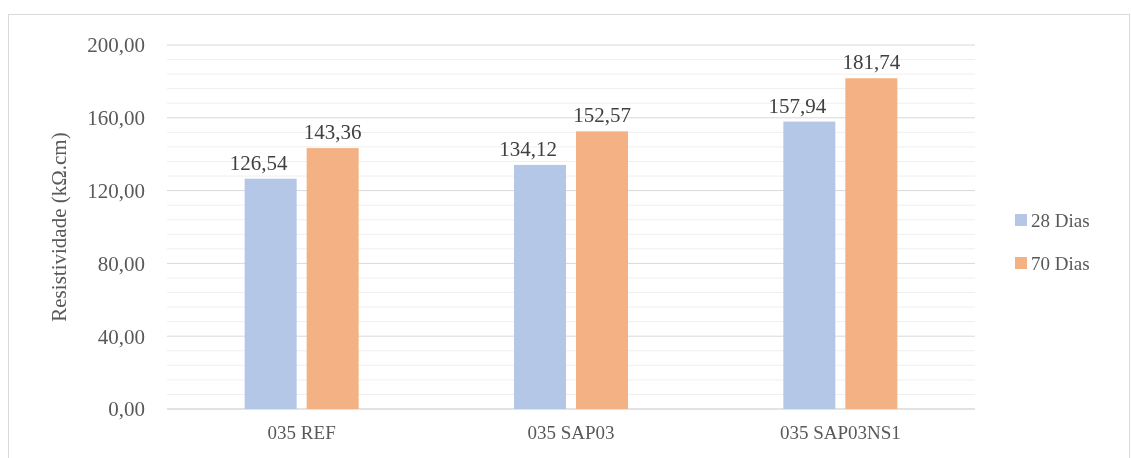 This screenshot has width=1131, height=458. What do you see at coordinates (797, 105) in the screenshot?
I see `data-label: 157,94` at bounding box center [797, 105].